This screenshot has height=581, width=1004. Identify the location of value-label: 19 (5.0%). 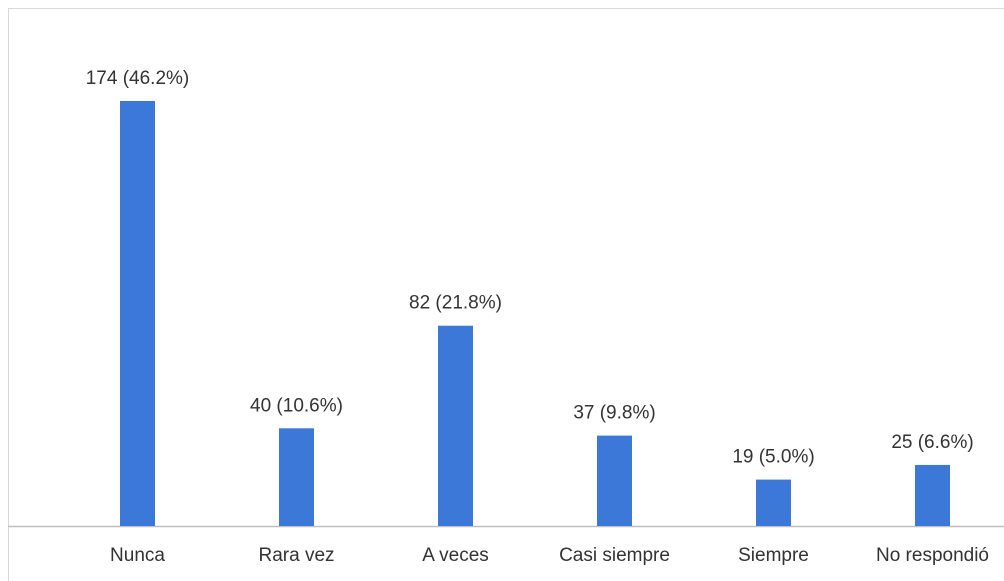
(773, 457).